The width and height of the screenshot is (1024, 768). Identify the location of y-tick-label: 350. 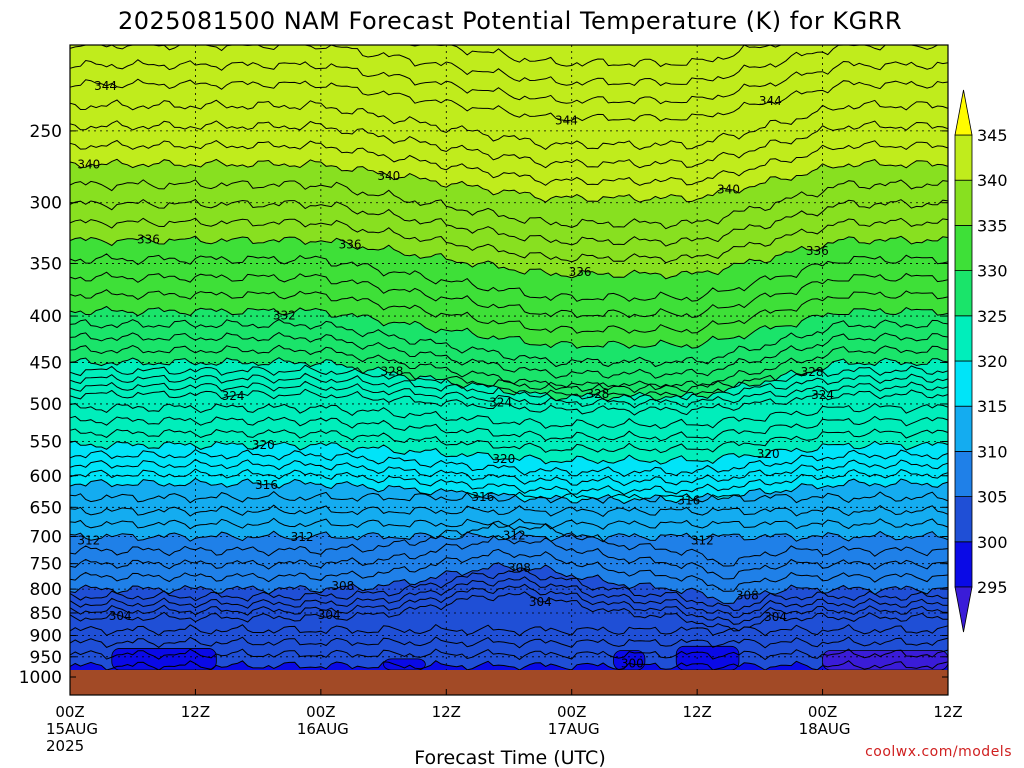
(46, 264).